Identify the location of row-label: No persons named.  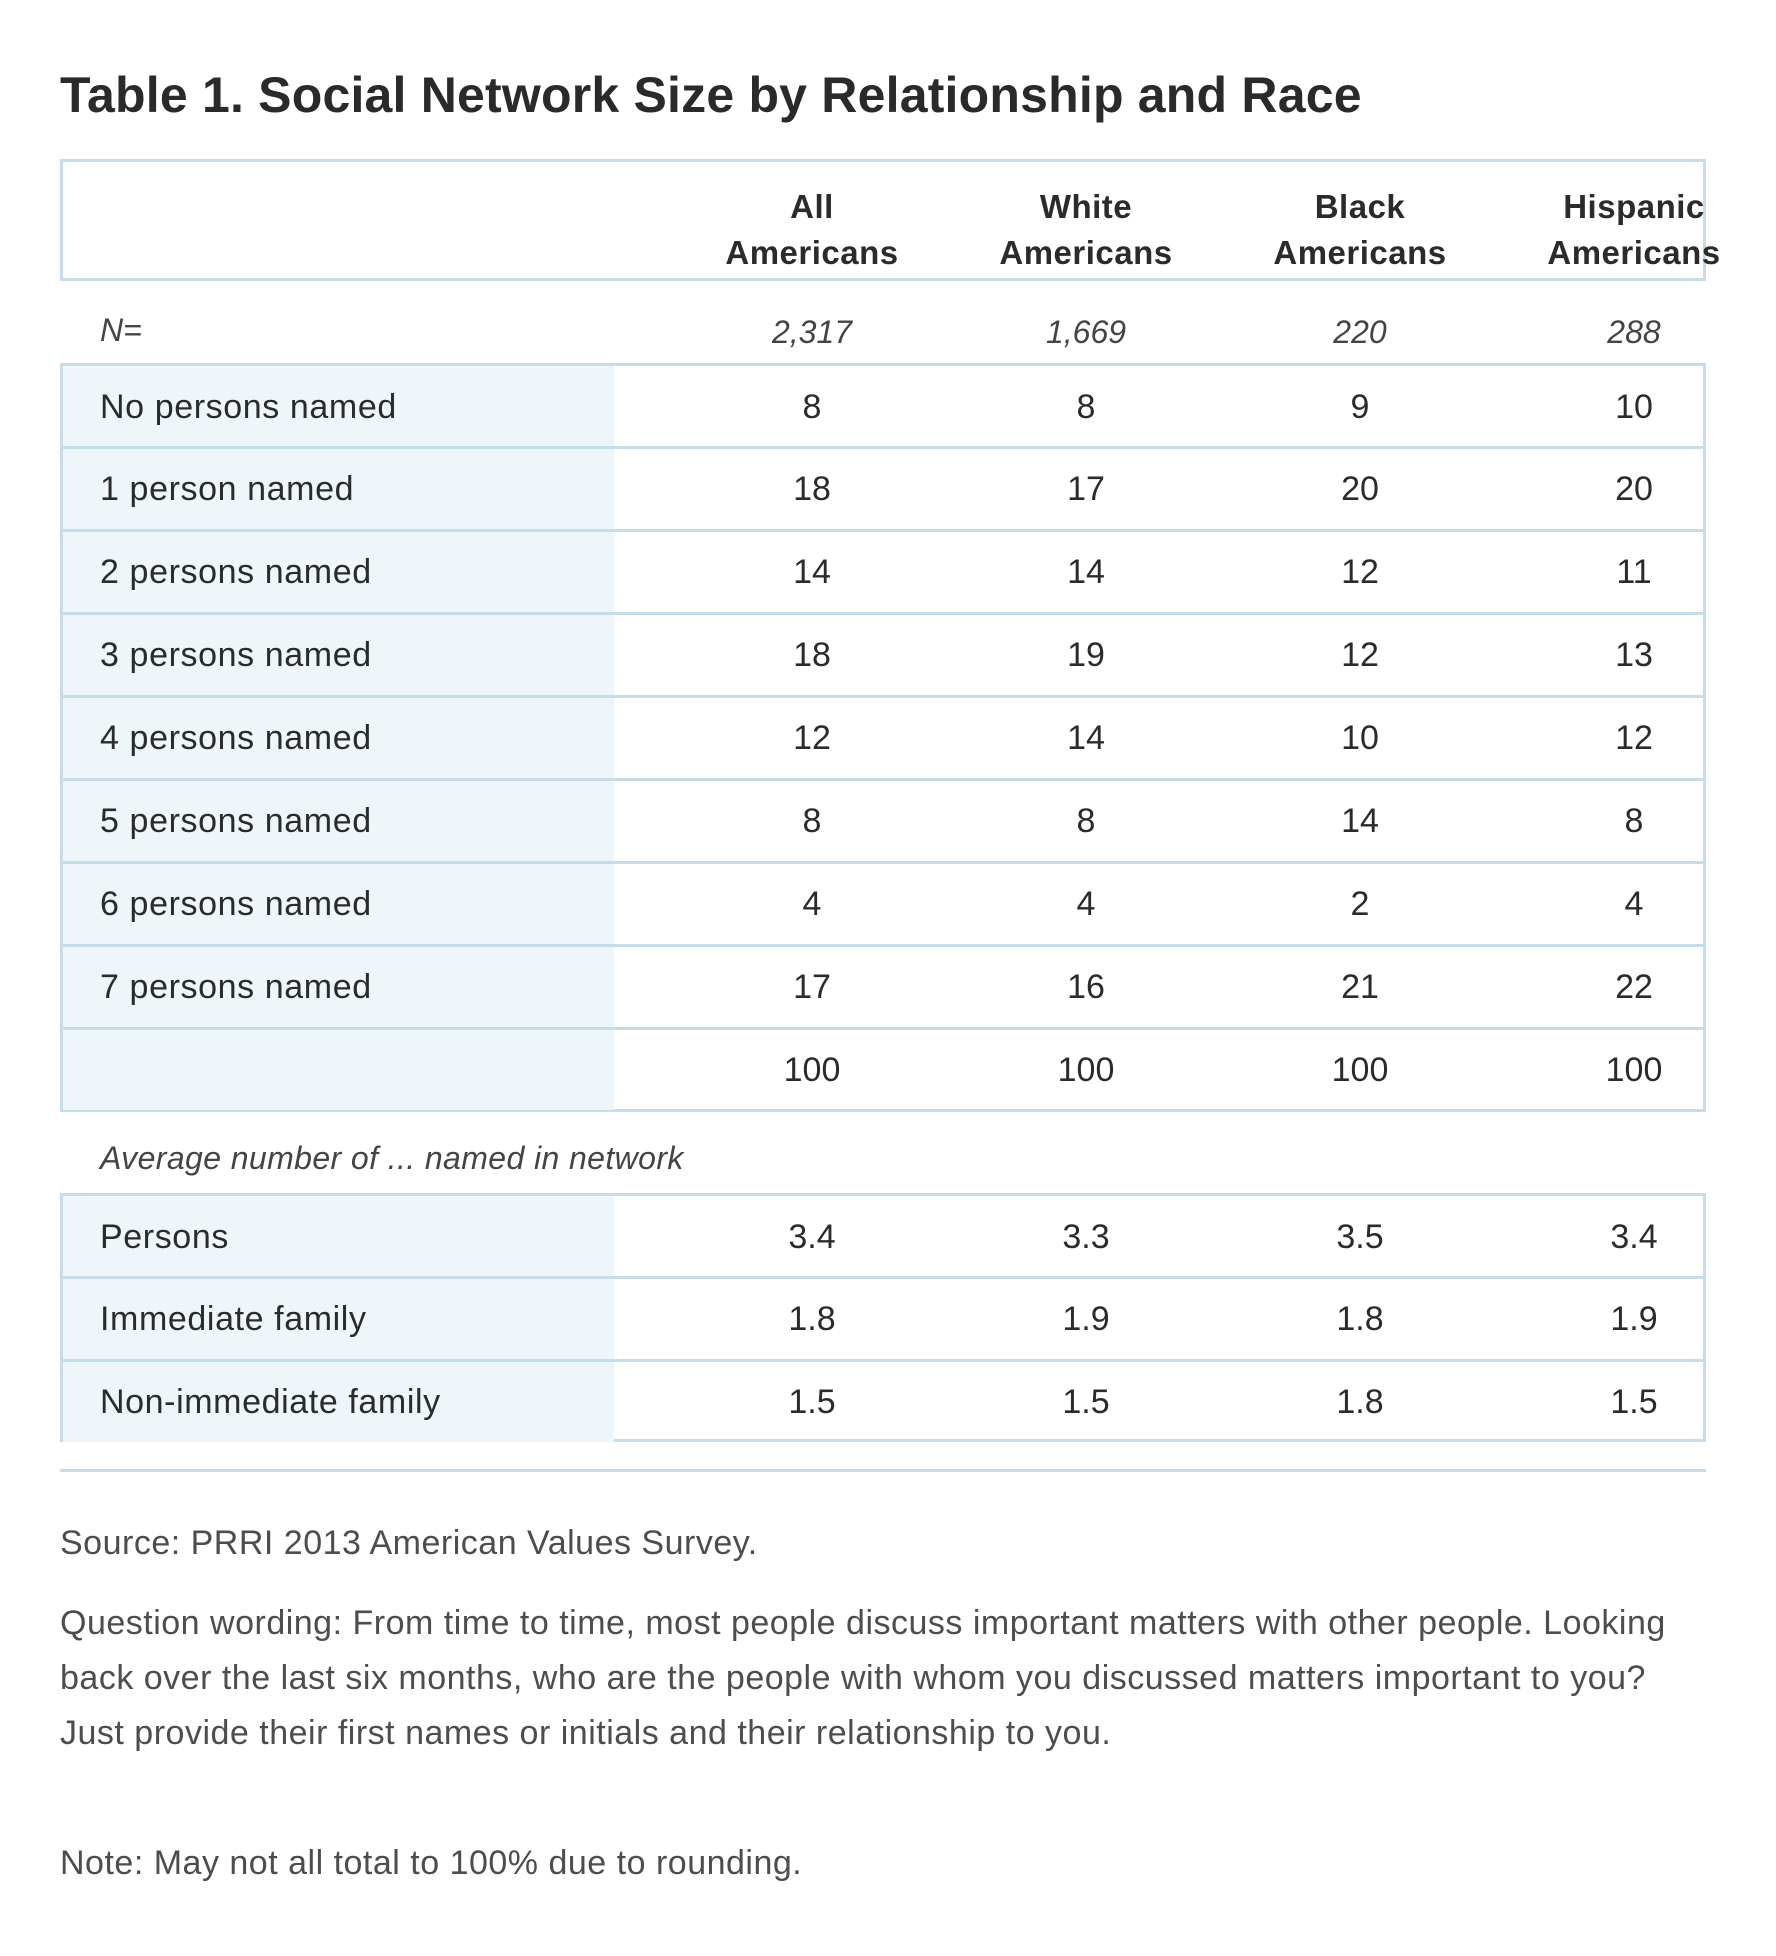
(248, 407).